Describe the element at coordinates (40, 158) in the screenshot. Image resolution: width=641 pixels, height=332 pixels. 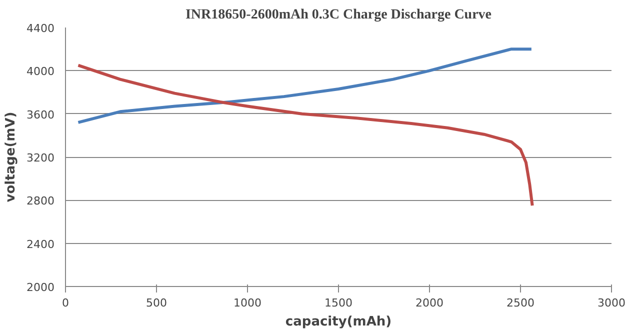
I see `y-tick-label: 3200` at that location.